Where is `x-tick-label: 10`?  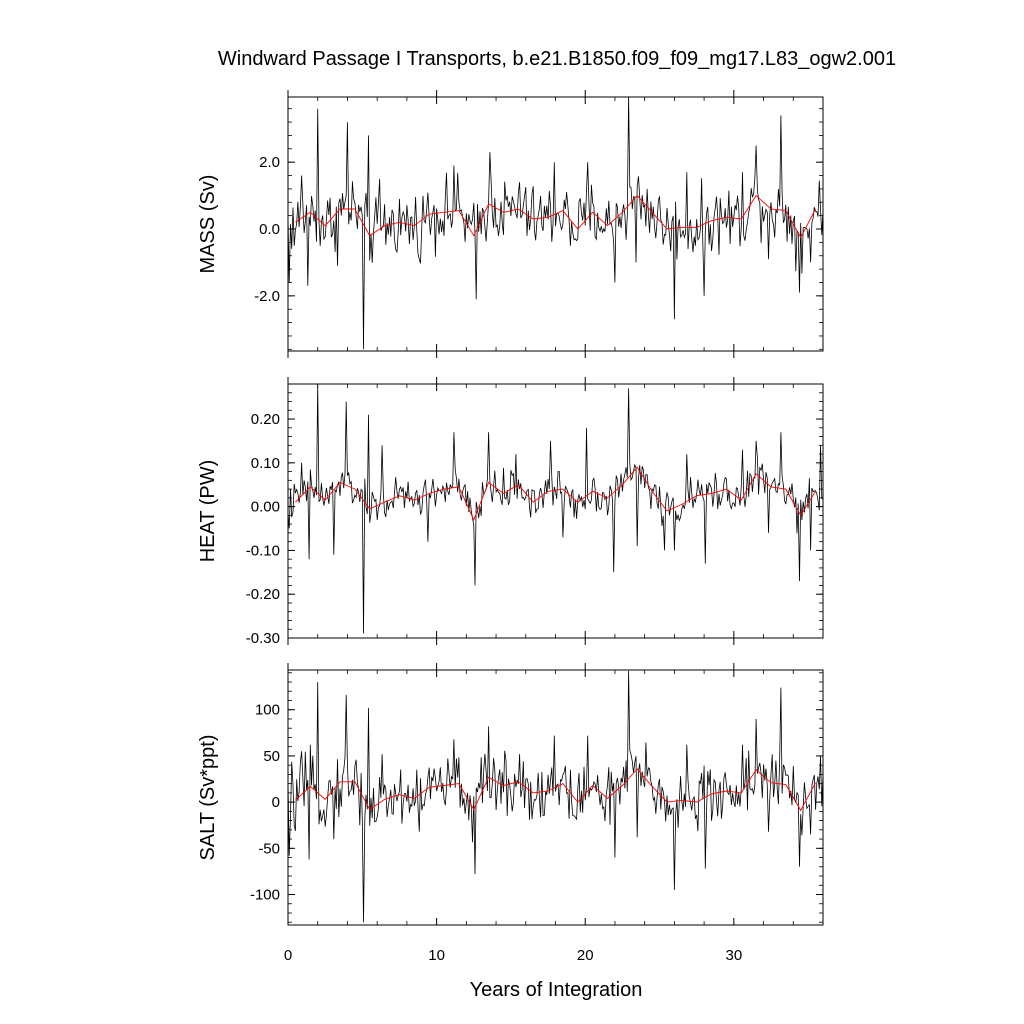
x-tick-label: 10 is located at coordinates (436, 955).